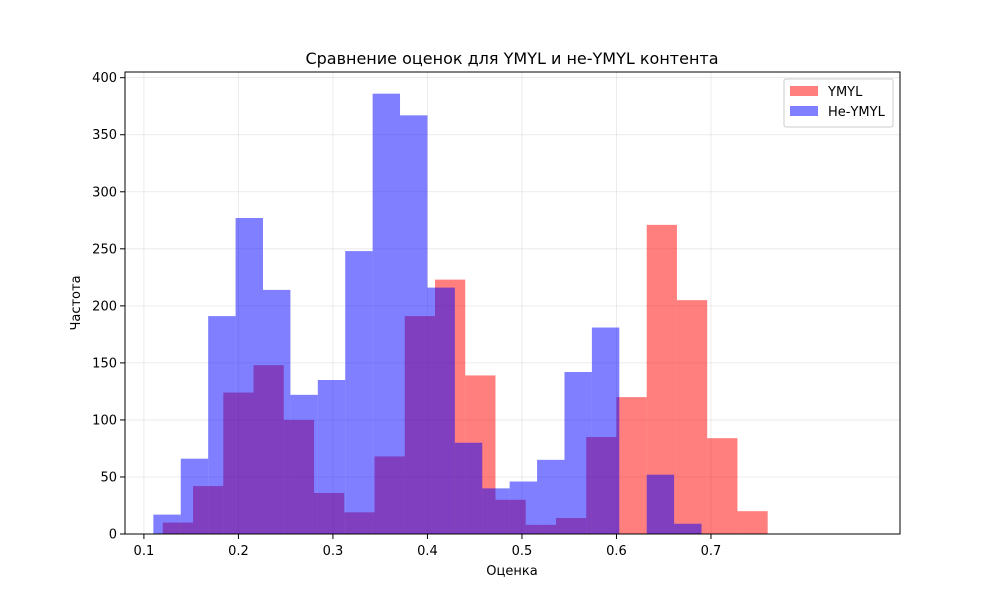 The width and height of the screenshot is (1000, 600). What do you see at coordinates (104, 249) in the screenshot?
I see `y-tick-label-5: 250` at bounding box center [104, 249].